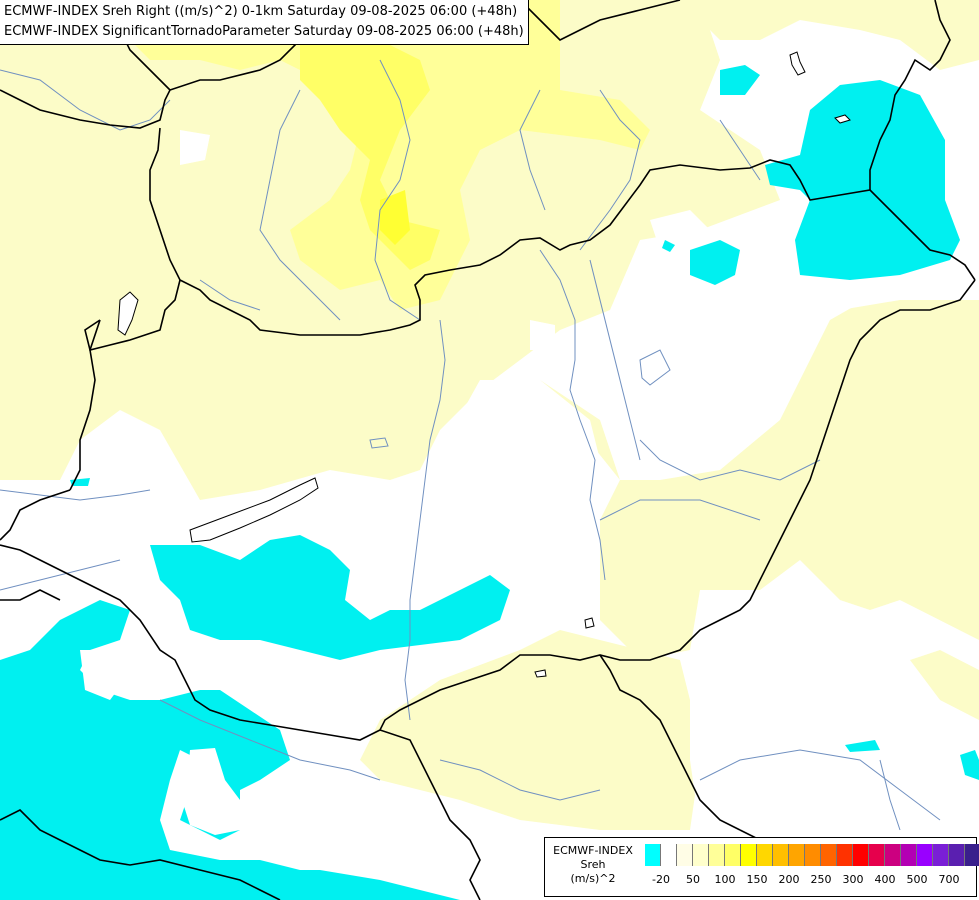 The width and height of the screenshot is (979, 900). What do you see at coordinates (885, 879) in the screenshot?
I see `legend-tick-label: 400` at bounding box center [885, 879].